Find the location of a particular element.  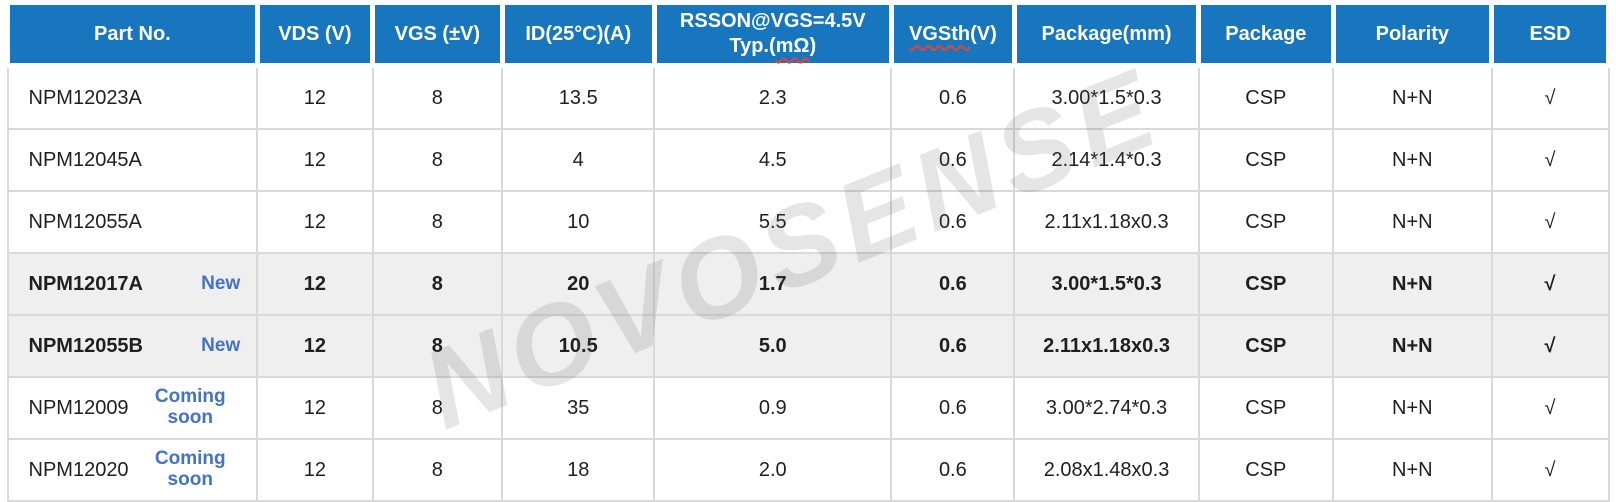

column-header-id25: ID(25°C)(A) is located at coordinates (578, 36).